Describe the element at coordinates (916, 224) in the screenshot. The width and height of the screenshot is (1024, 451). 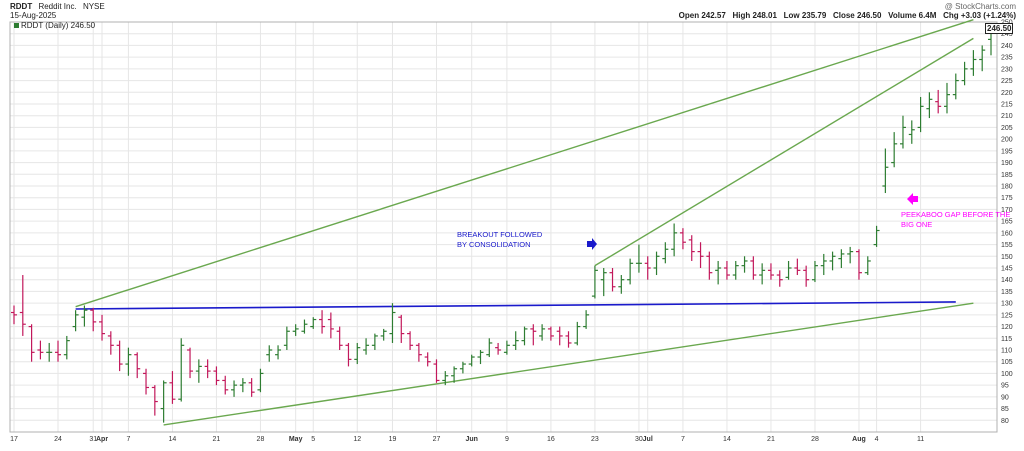
I see `annotation-peekaboo-line2: BIG ONE` at that location.